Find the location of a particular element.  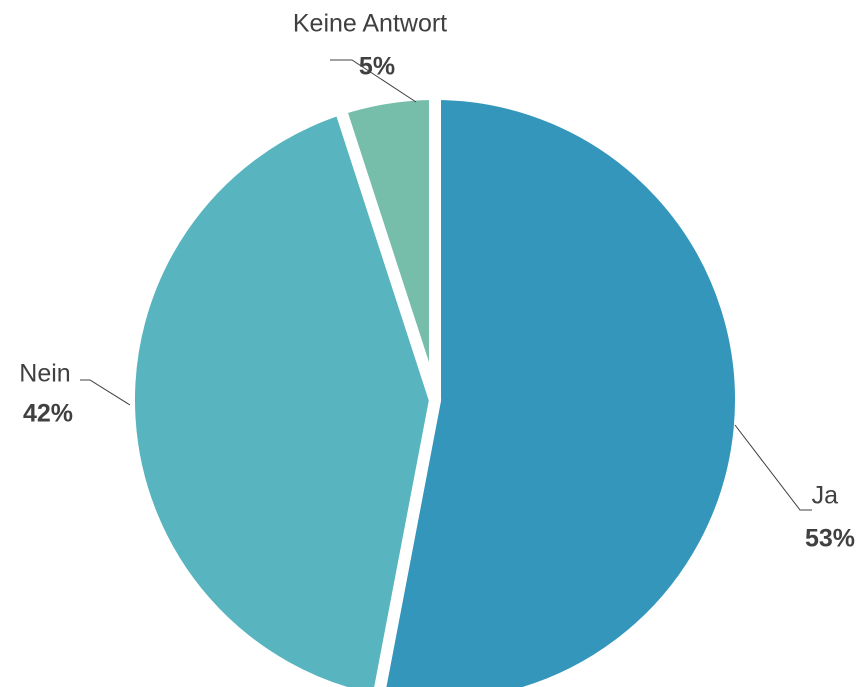

slice-value-label: 5% is located at coordinates (377, 67).